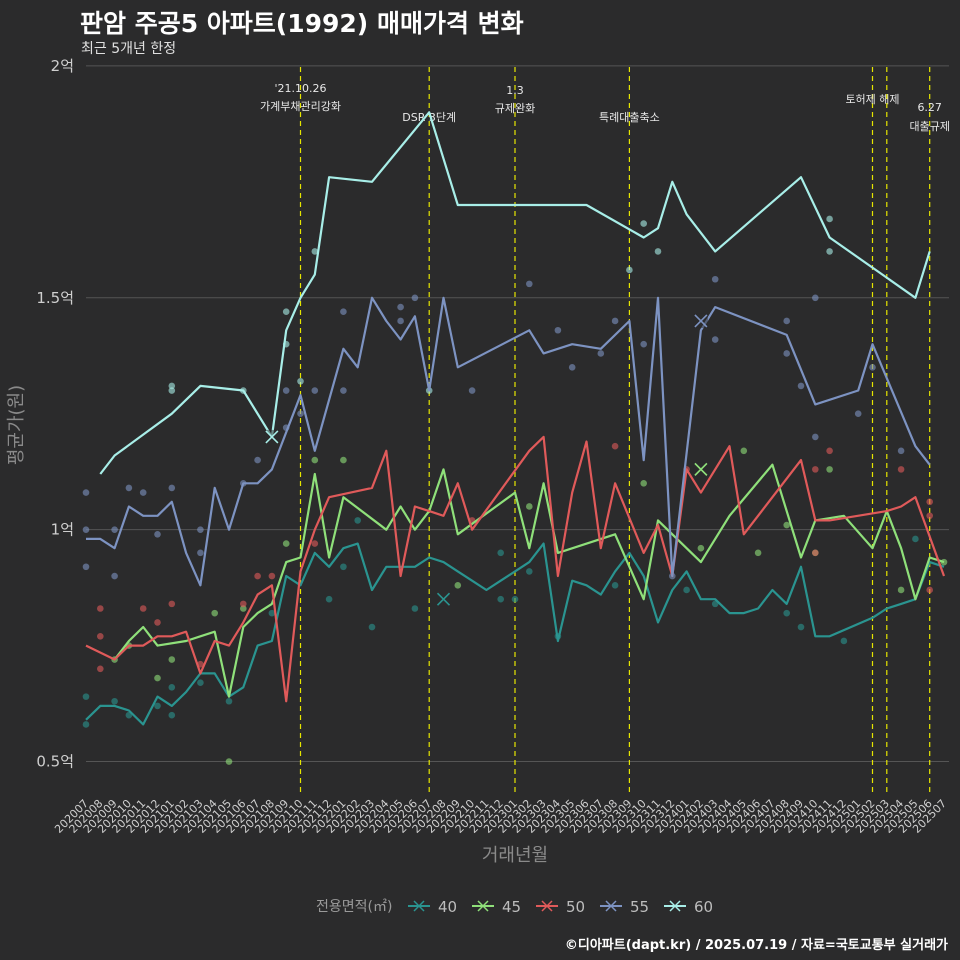 This screenshot has width=960, height=960. What do you see at coordinates (629, 117) in the screenshot?
I see `event-label: 특례대출축소` at bounding box center [629, 117].